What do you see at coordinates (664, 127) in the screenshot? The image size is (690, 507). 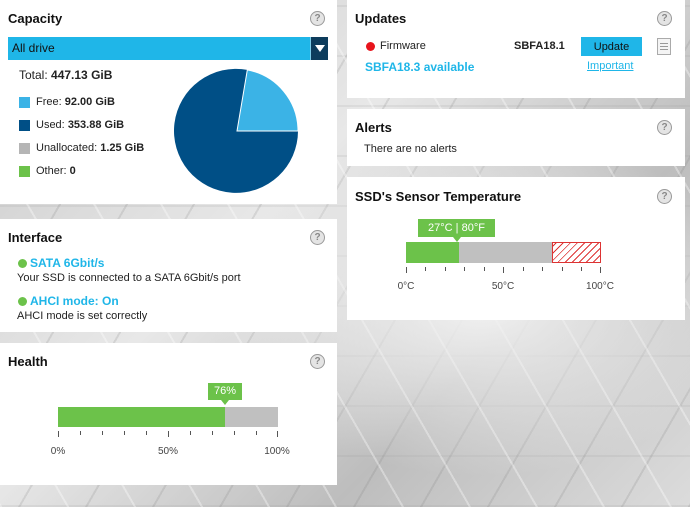 I see `alerts-help-icon: ?` at bounding box center [664, 127].